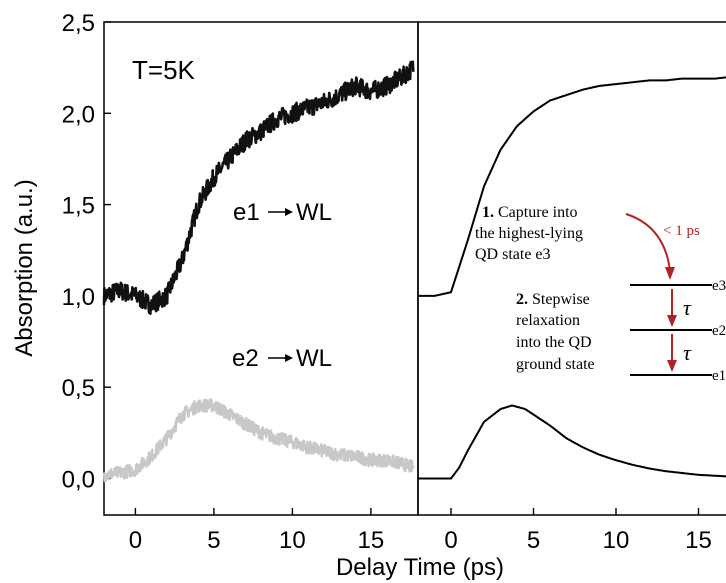 The width and height of the screenshot is (726, 583). Describe the element at coordinates (538, 212) in the screenshot. I see `step1-line-1: Capture into` at that location.